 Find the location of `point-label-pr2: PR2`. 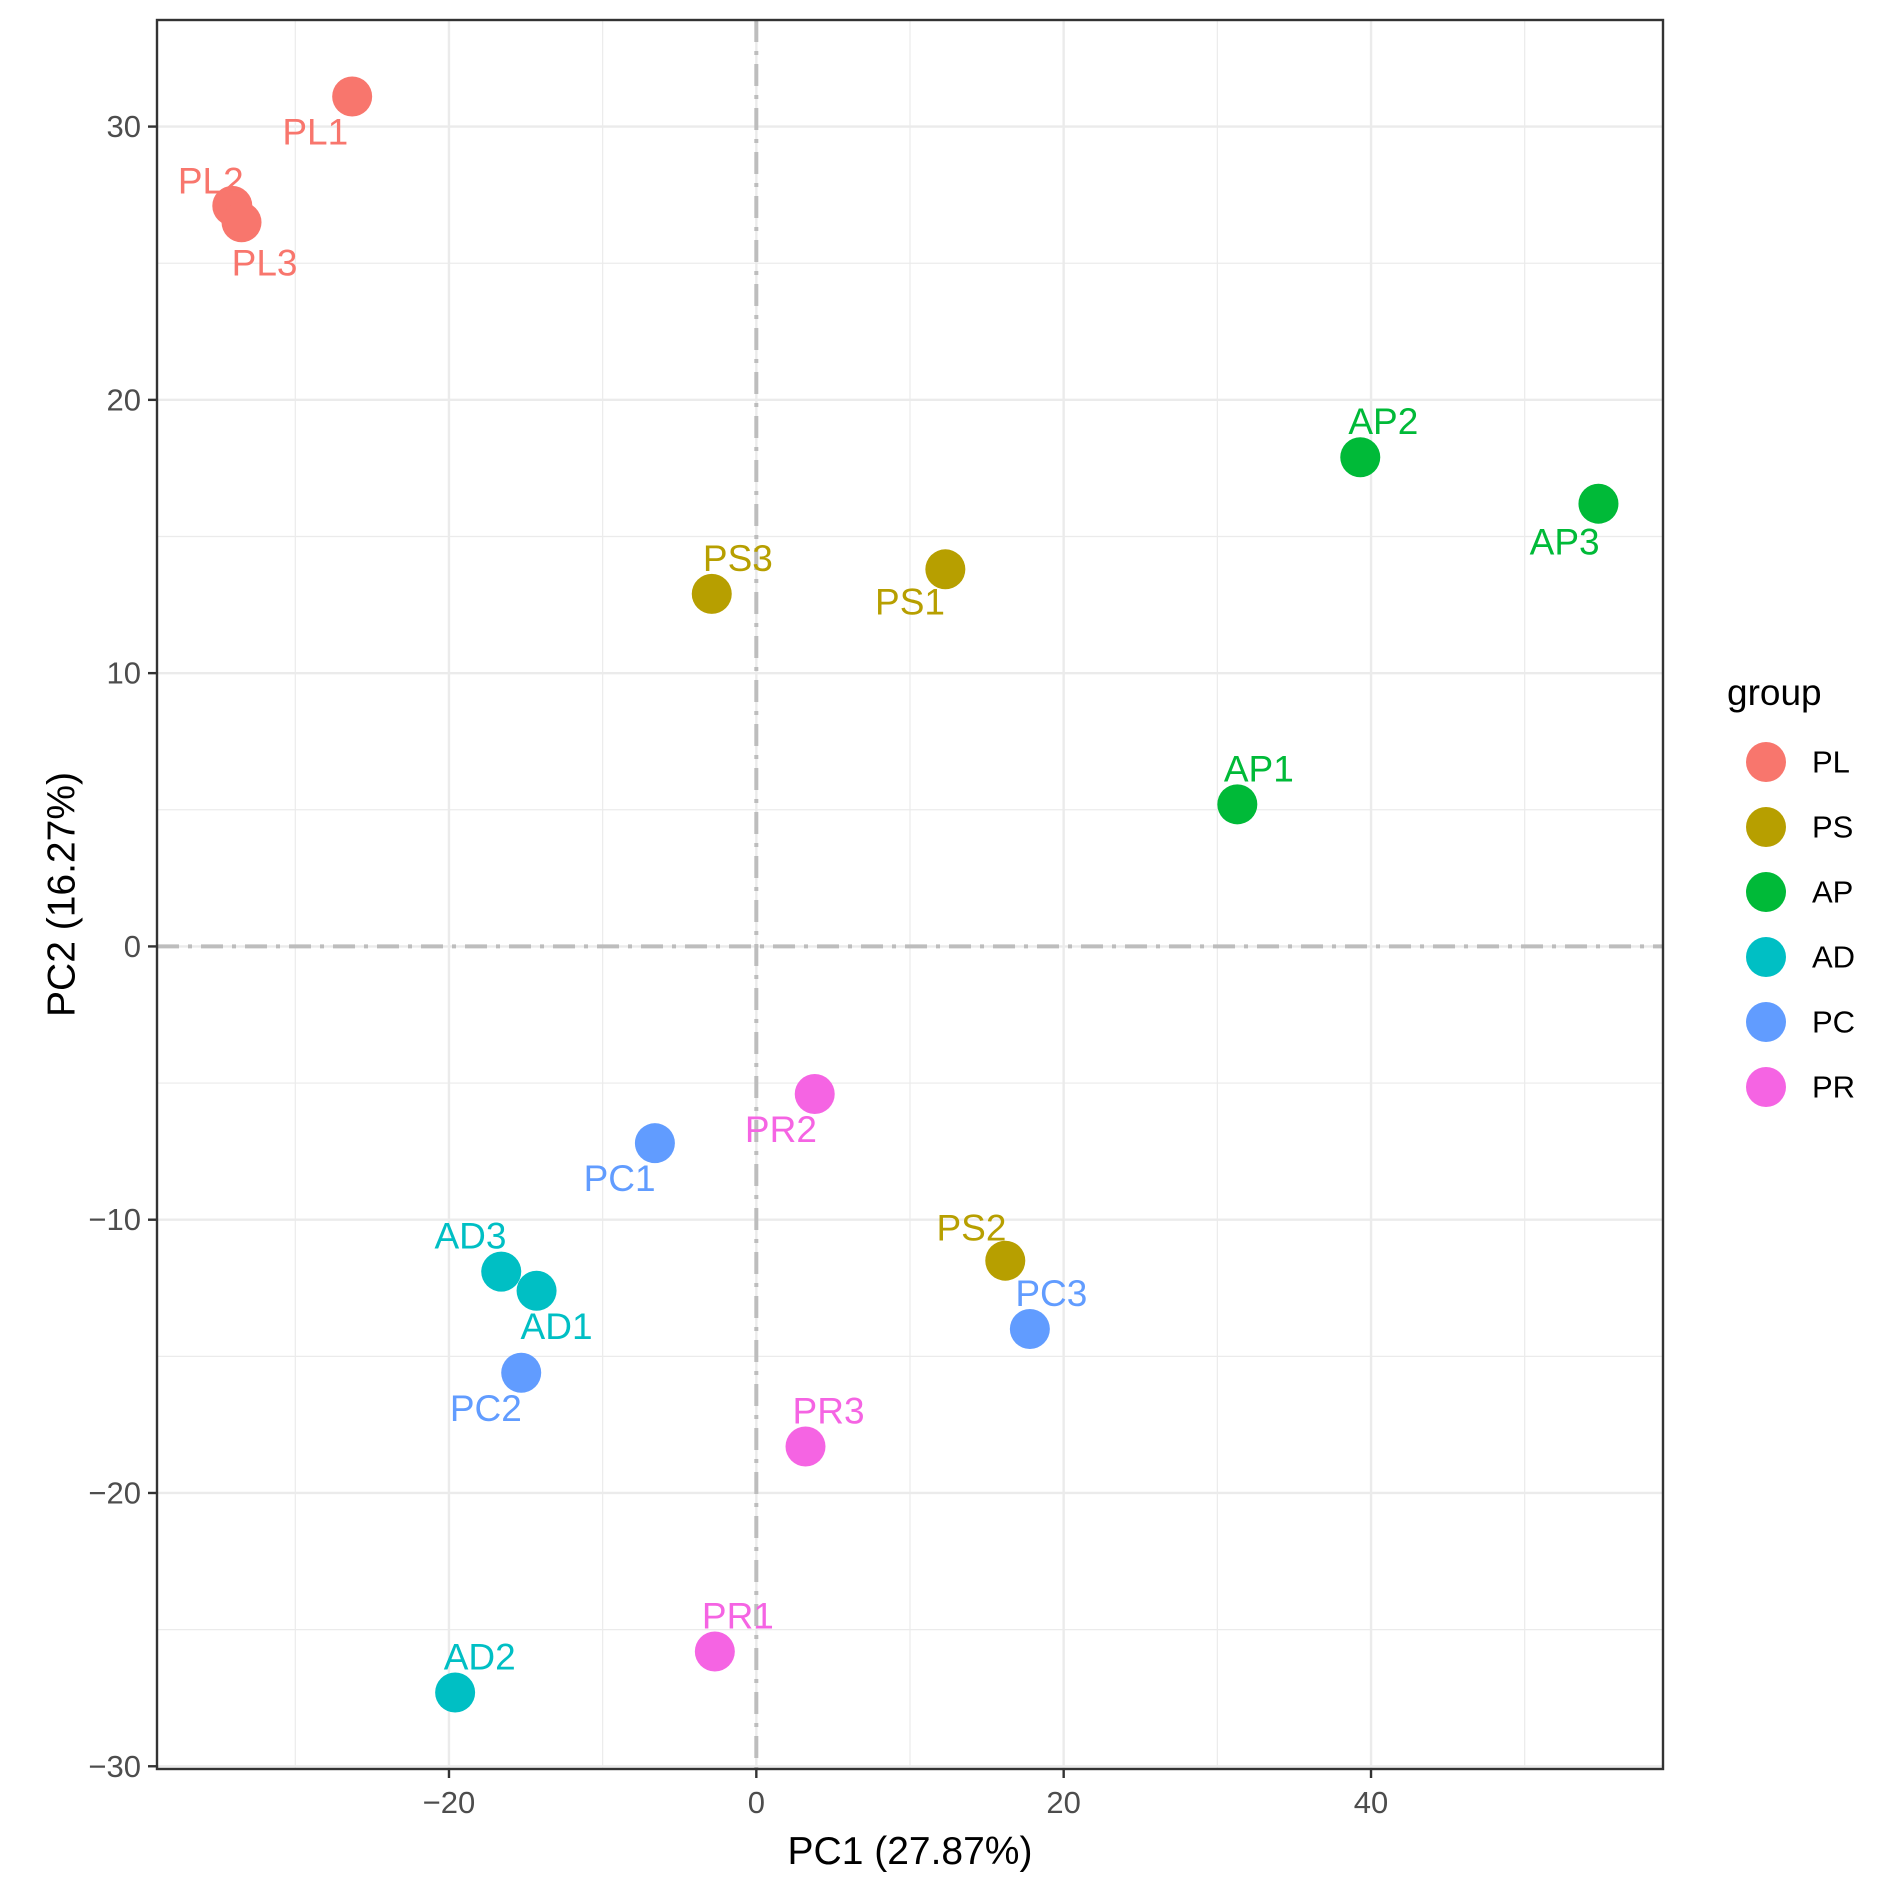

point-label-pr2: PR2 is located at coordinates (781, 1129).